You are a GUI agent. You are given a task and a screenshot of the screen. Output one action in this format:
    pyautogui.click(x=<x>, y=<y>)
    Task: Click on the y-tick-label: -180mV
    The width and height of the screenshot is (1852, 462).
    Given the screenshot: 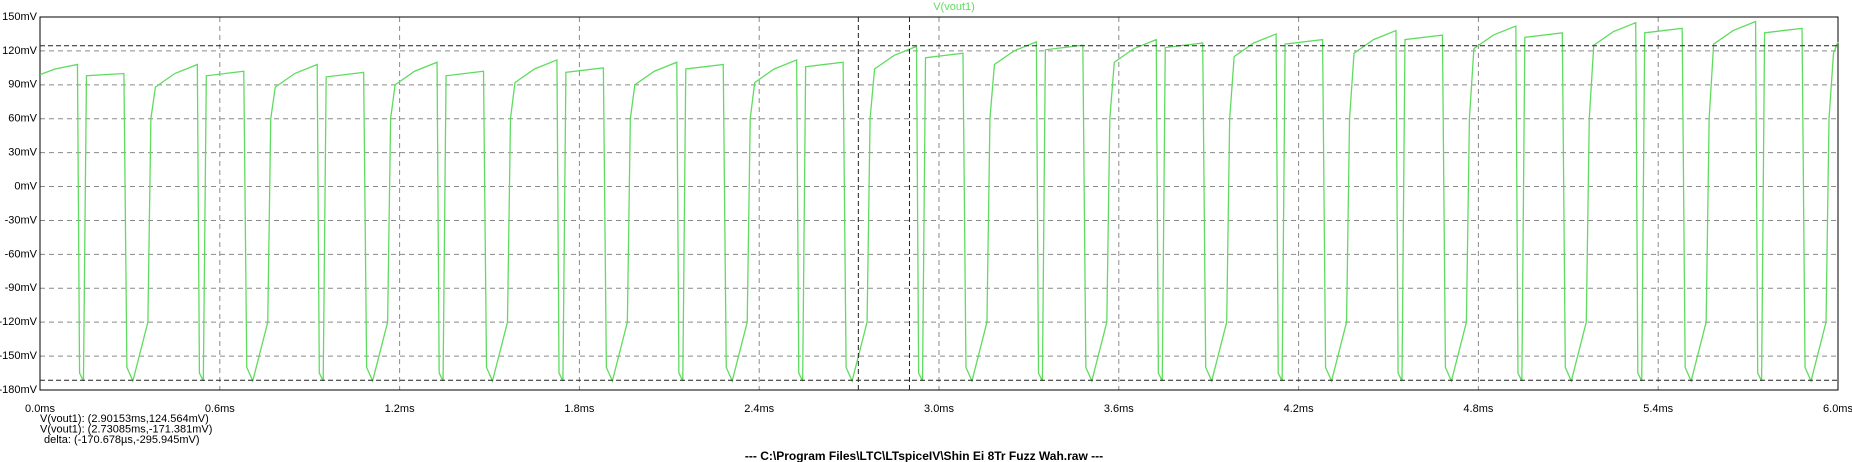 What is the action you would take?
    pyautogui.click(x=19, y=390)
    